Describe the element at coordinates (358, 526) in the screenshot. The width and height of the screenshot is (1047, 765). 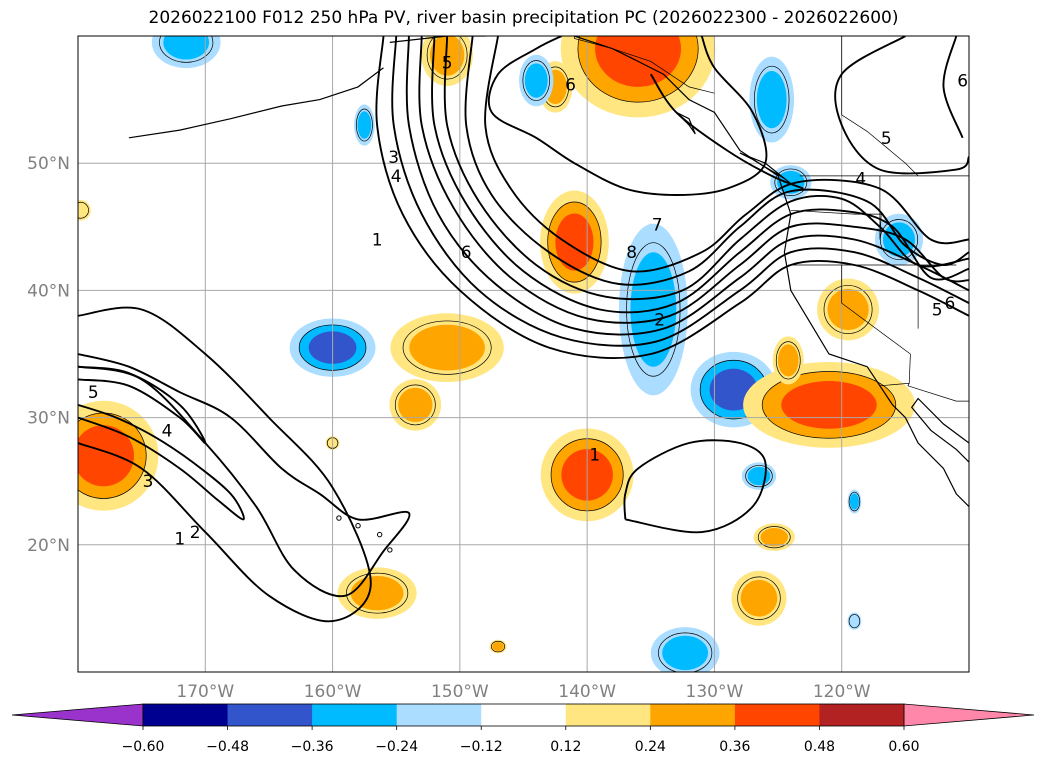
I see `oahu` at that location.